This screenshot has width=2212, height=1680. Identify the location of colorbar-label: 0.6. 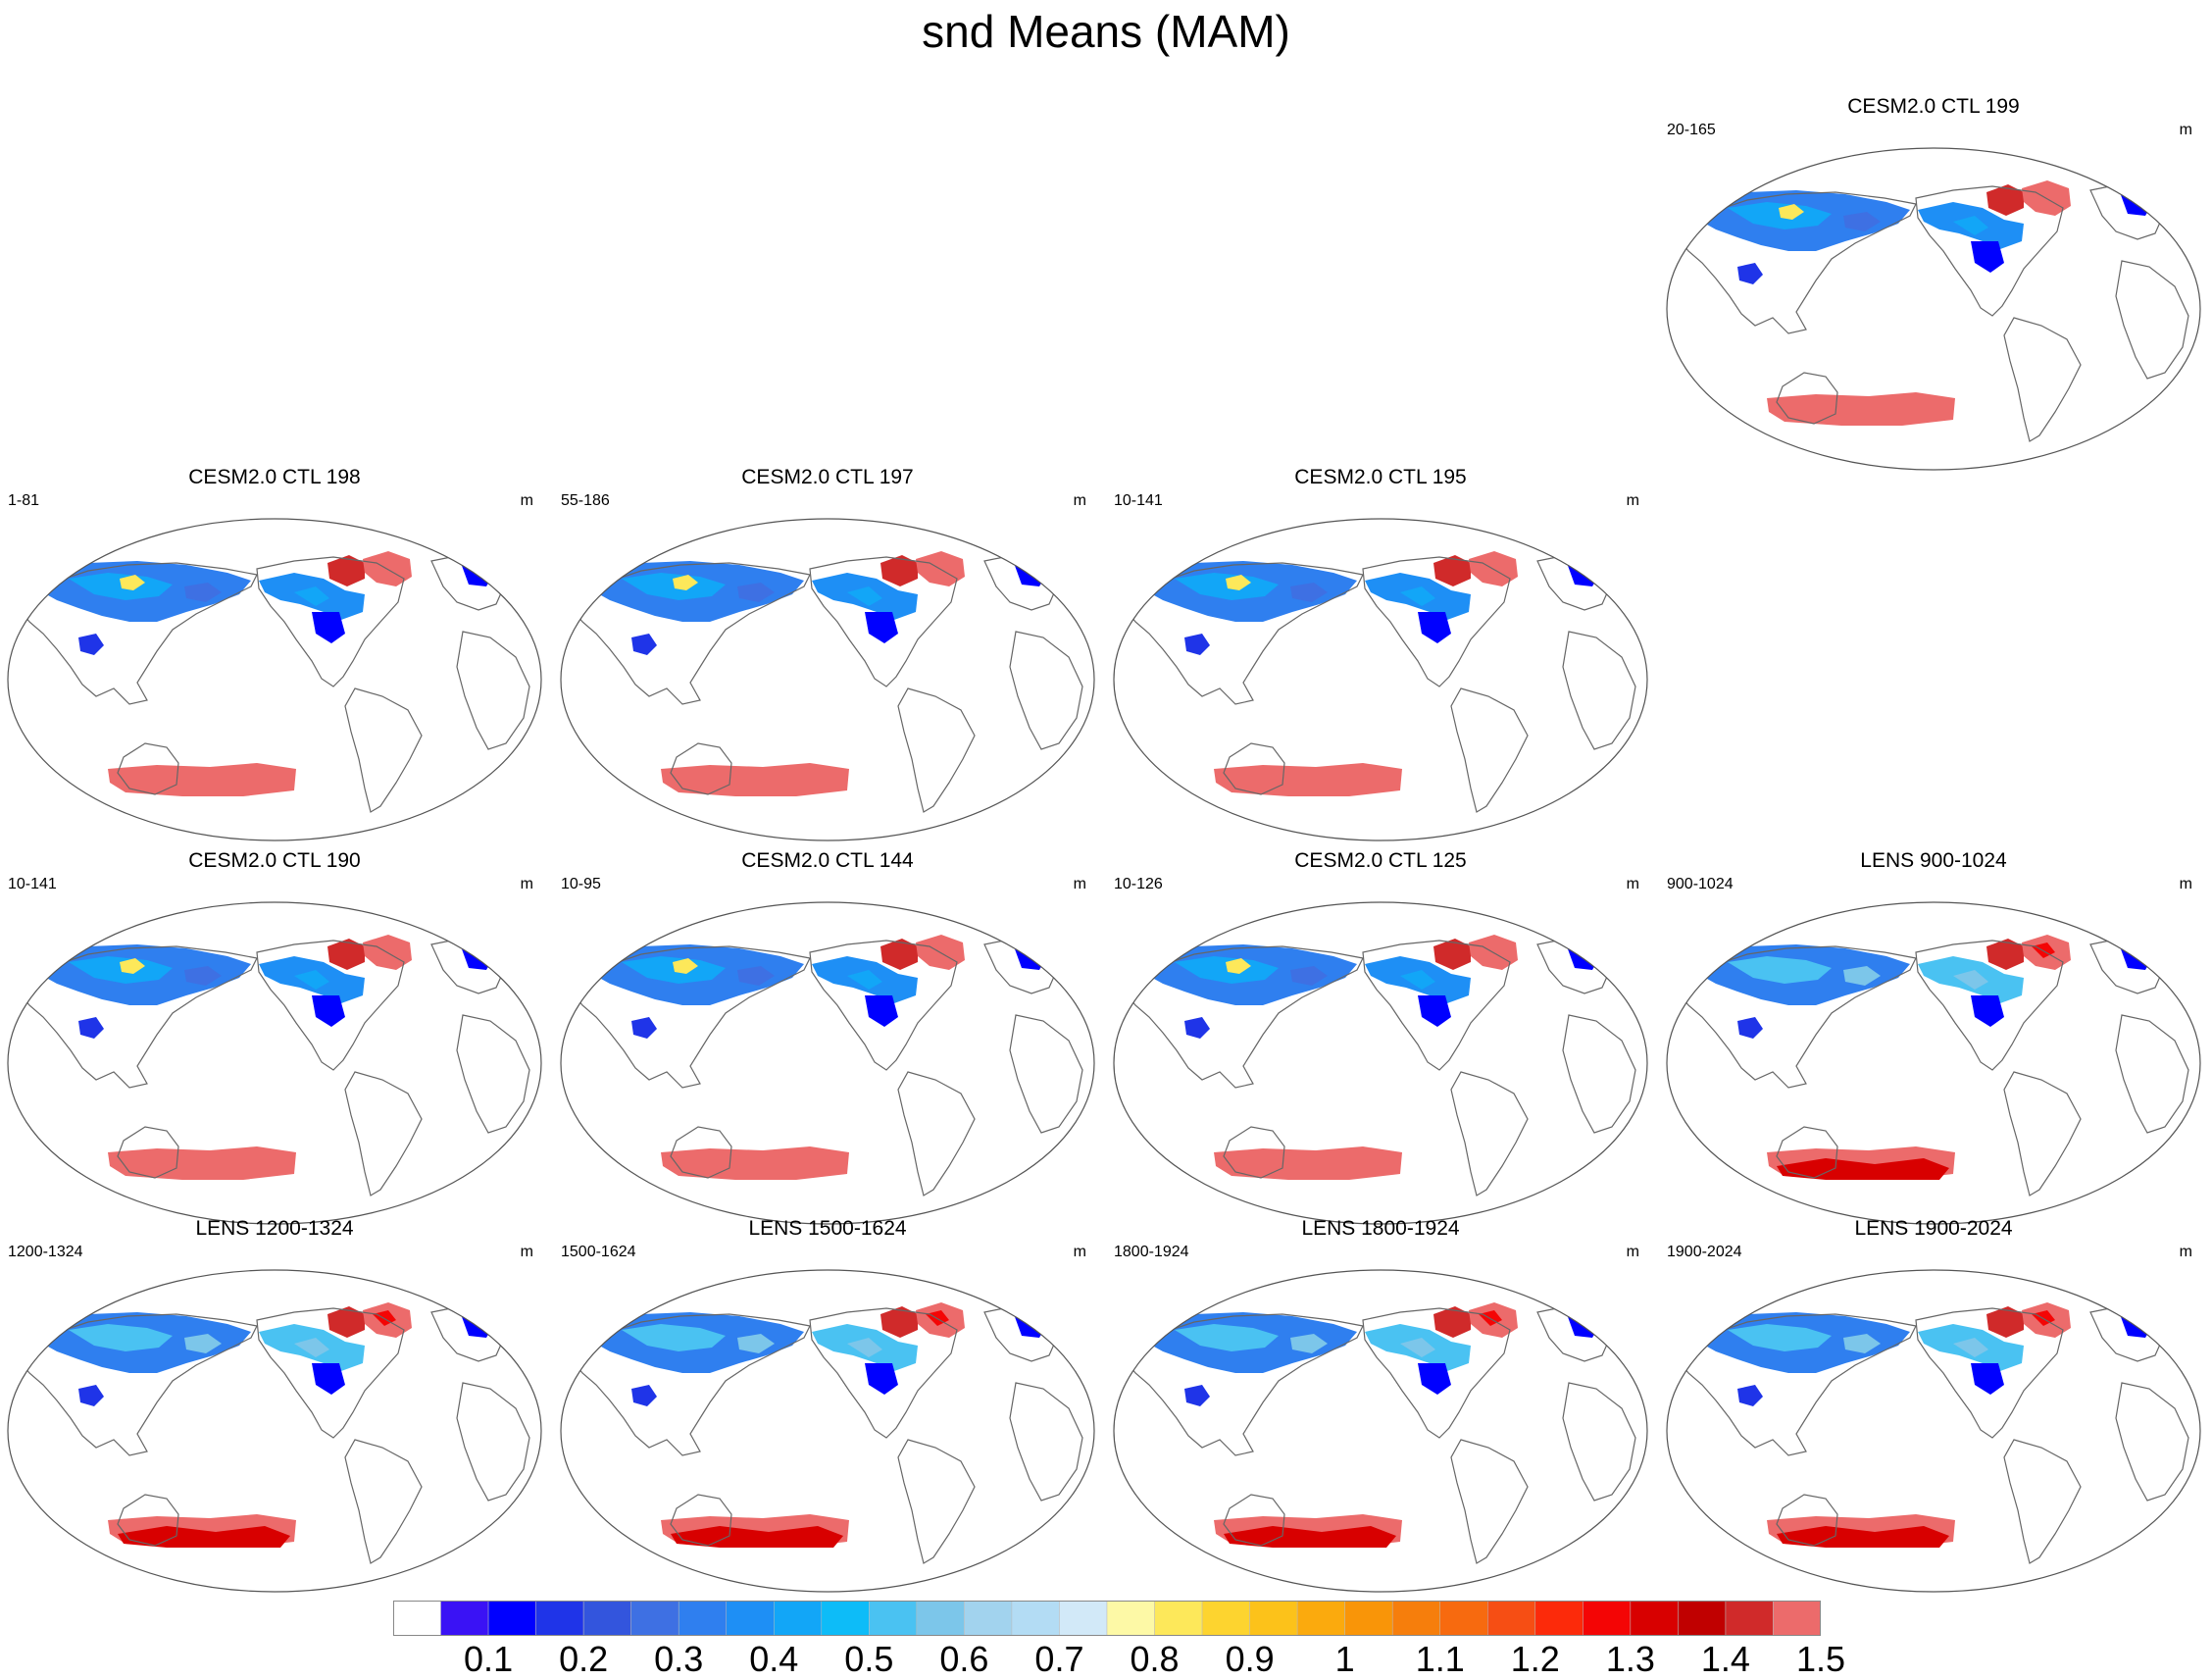
(964, 1659).